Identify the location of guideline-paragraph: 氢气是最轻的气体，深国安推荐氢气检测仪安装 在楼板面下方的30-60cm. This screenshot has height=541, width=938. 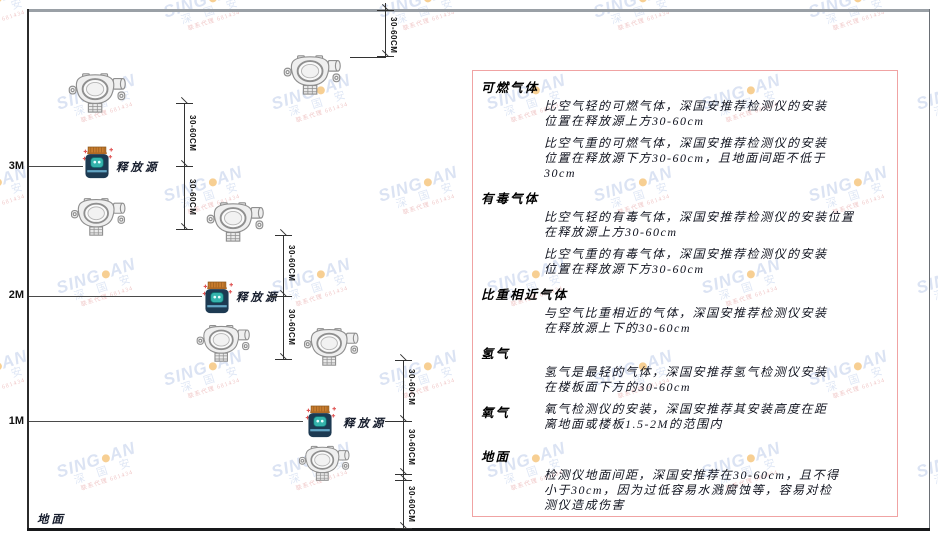
(686, 379).